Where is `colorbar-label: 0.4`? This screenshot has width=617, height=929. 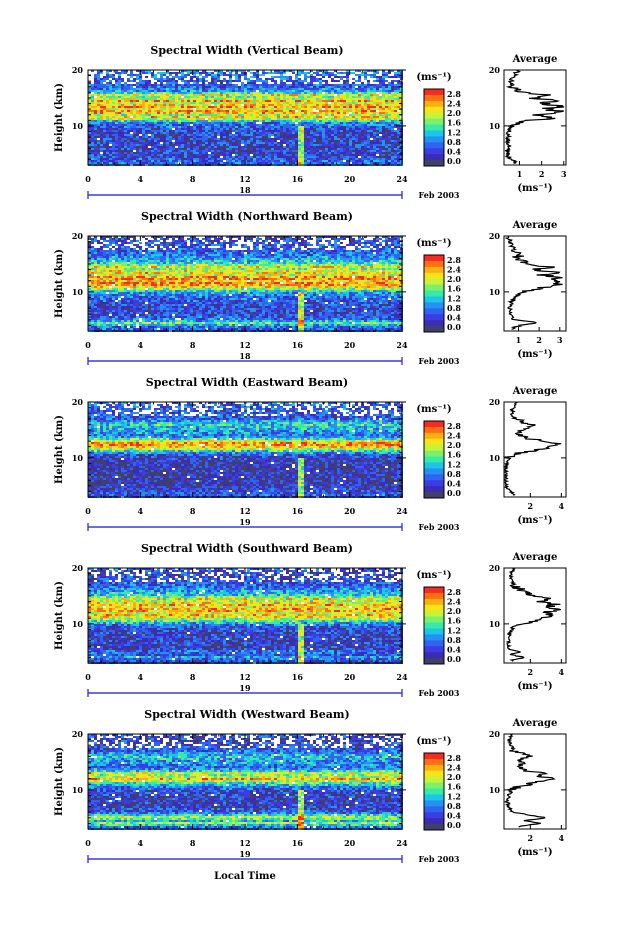
colorbar-label: 0.4 is located at coordinates (454, 151).